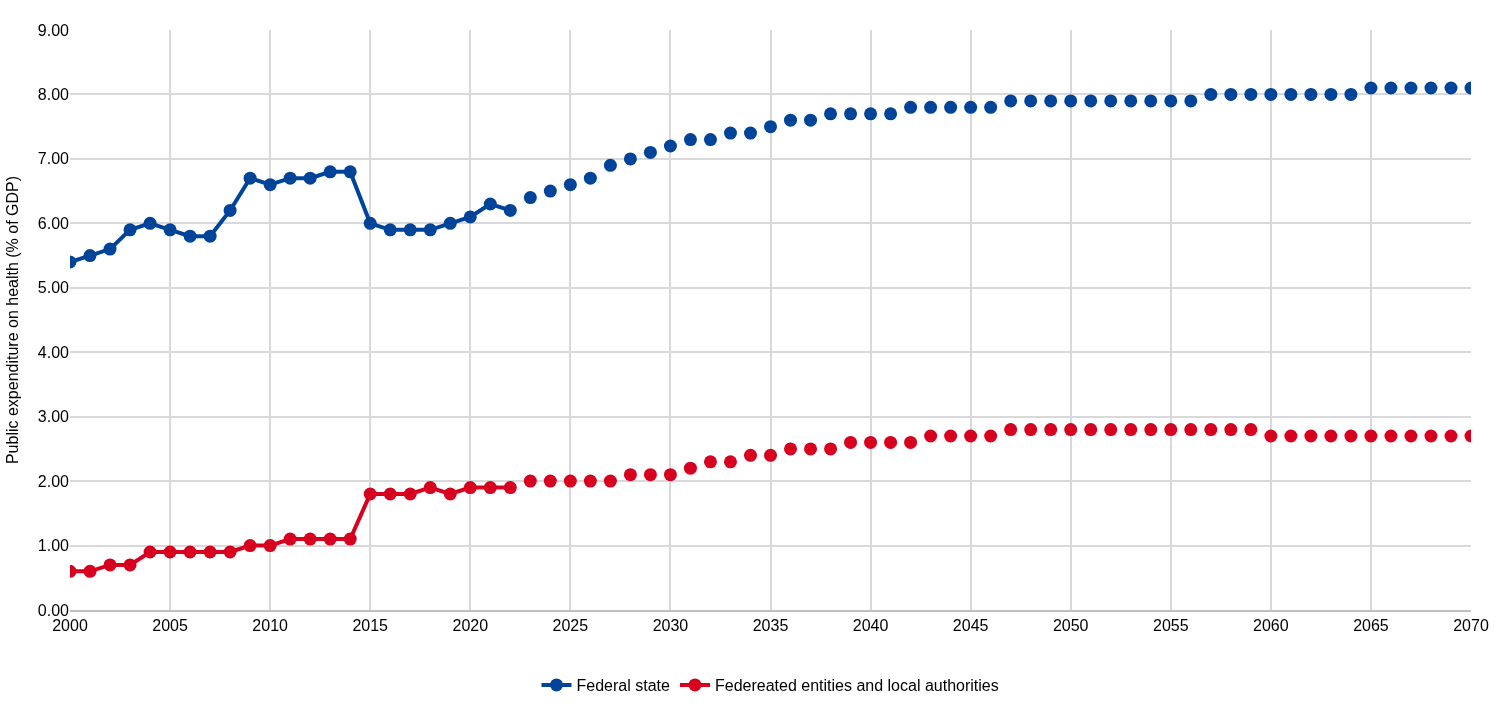  What do you see at coordinates (53, 546) in the screenshot?
I see `y-tick-label: 1.00` at bounding box center [53, 546].